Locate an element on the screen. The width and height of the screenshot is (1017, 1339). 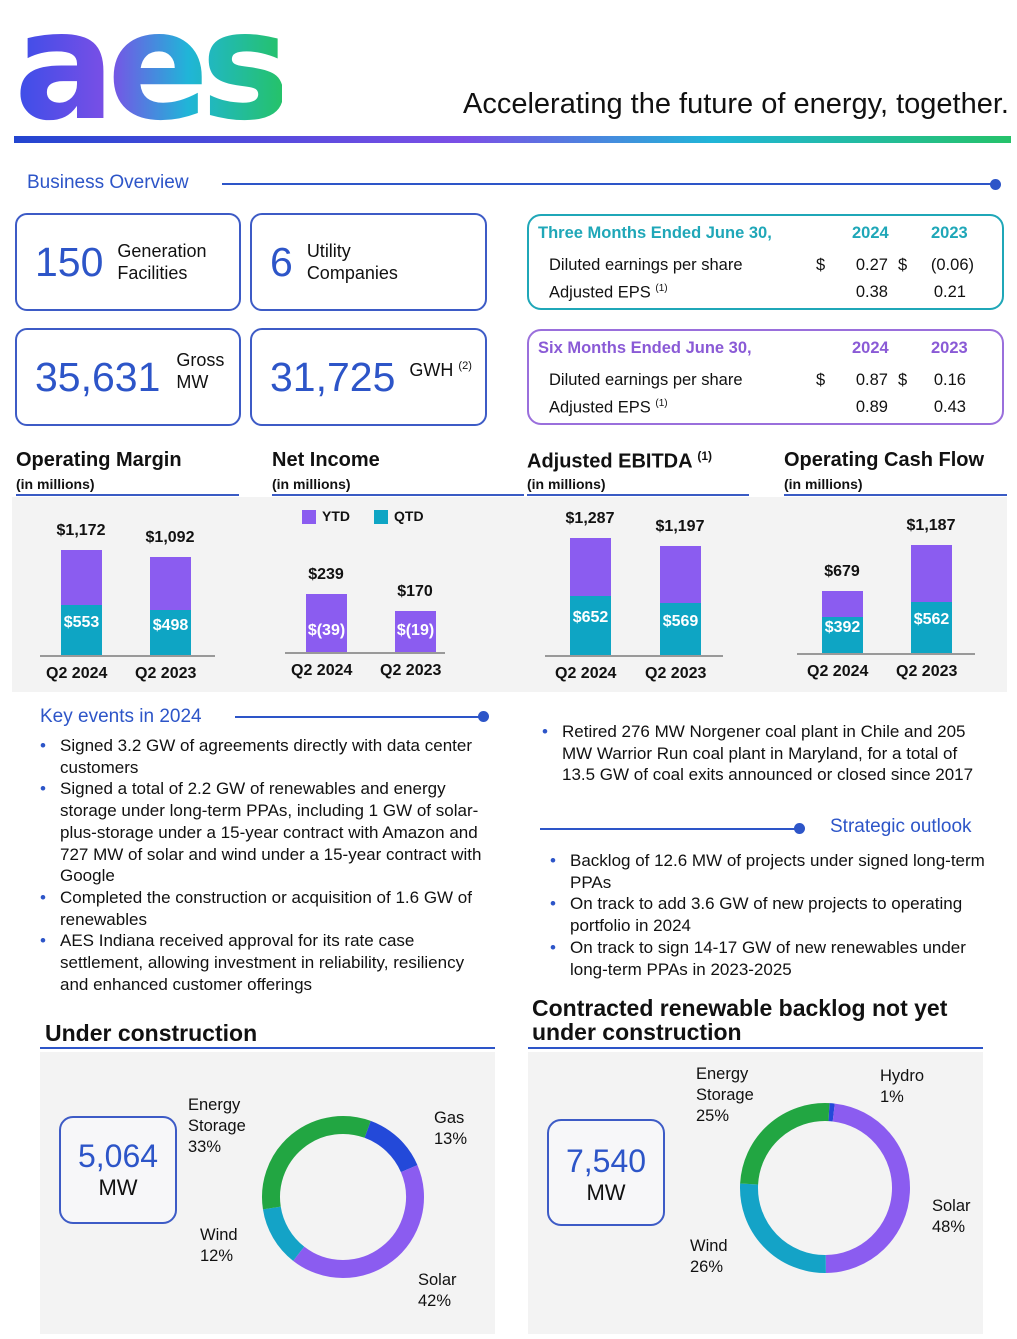
backlog-donut is located at coordinates (825, 1188).